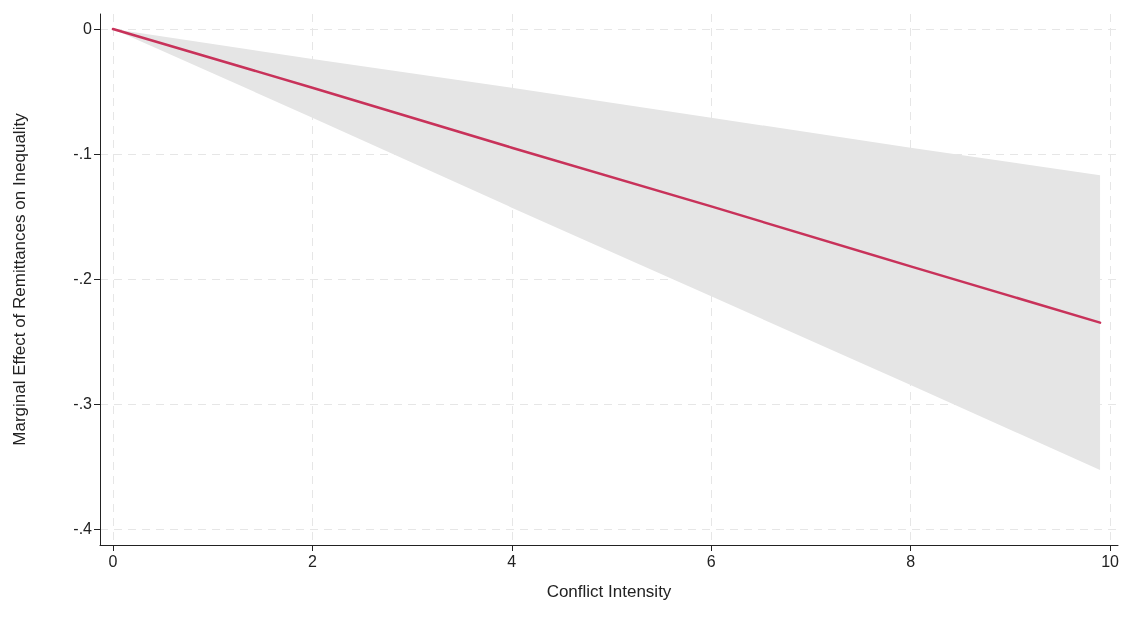 Image resolution: width=1123 pixels, height=617 pixels. I want to click on x-tick-label: 10, so click(1110, 561).